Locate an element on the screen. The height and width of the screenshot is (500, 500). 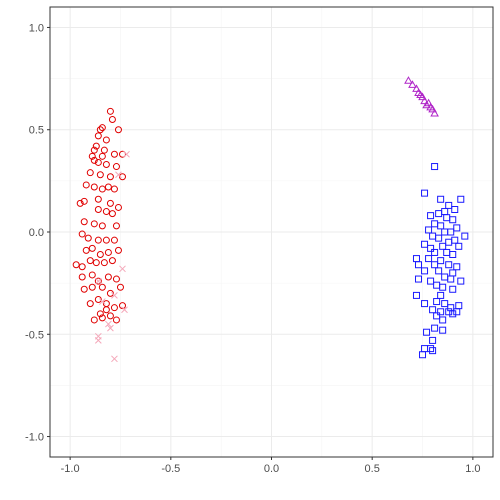
y-tick-label: 0.0 is located at coordinates (36, 233).